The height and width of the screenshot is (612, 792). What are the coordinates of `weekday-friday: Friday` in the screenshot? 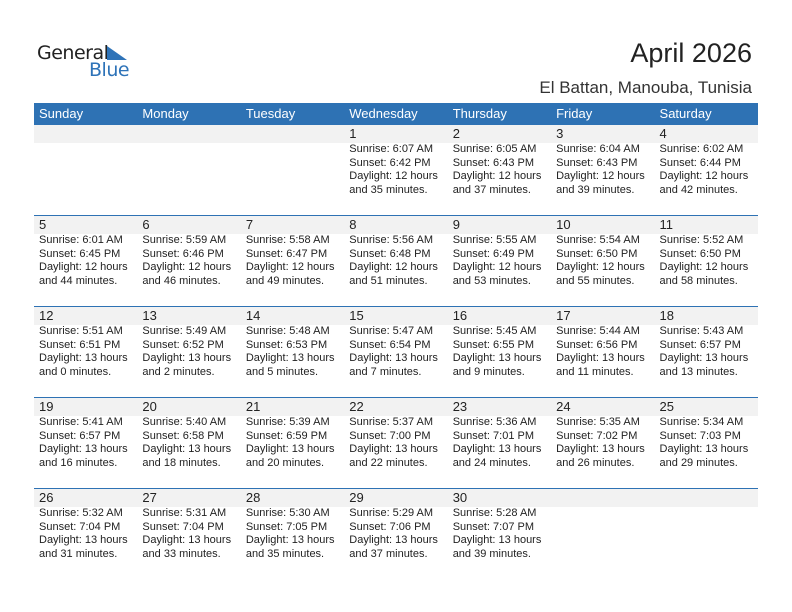 It's located at (574, 113).